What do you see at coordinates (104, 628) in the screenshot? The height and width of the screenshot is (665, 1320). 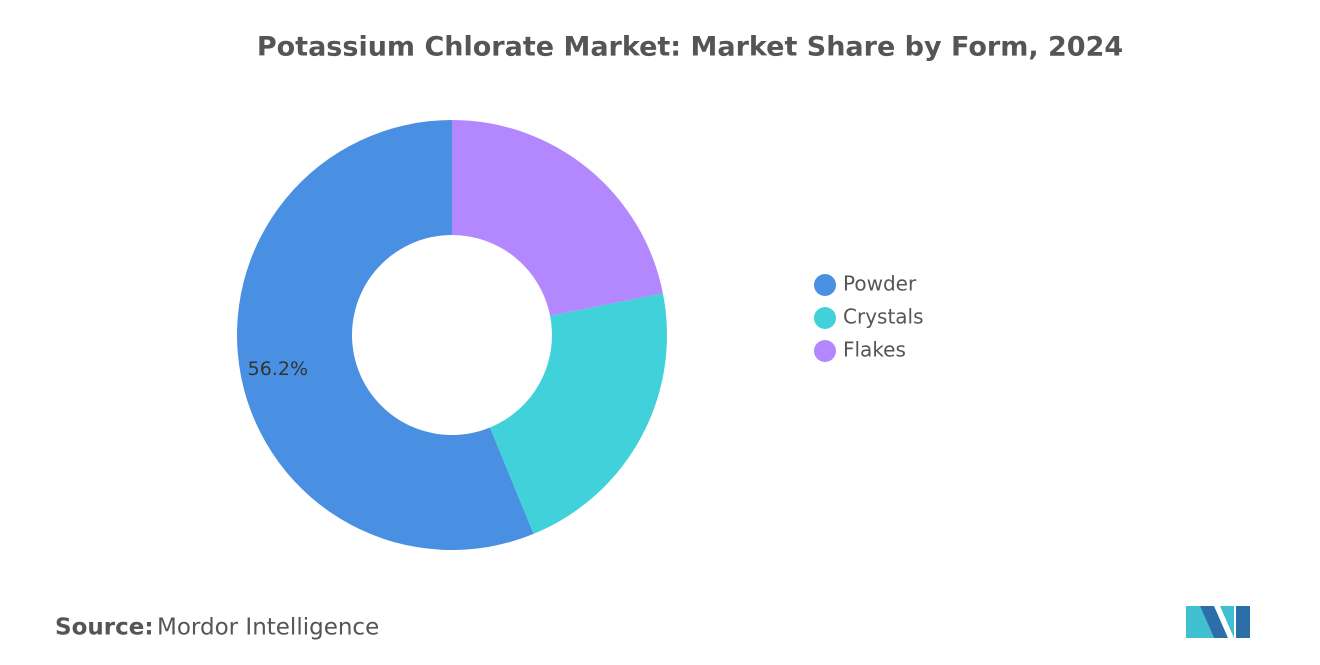 I see `source-label: Source:` at bounding box center [104, 628].